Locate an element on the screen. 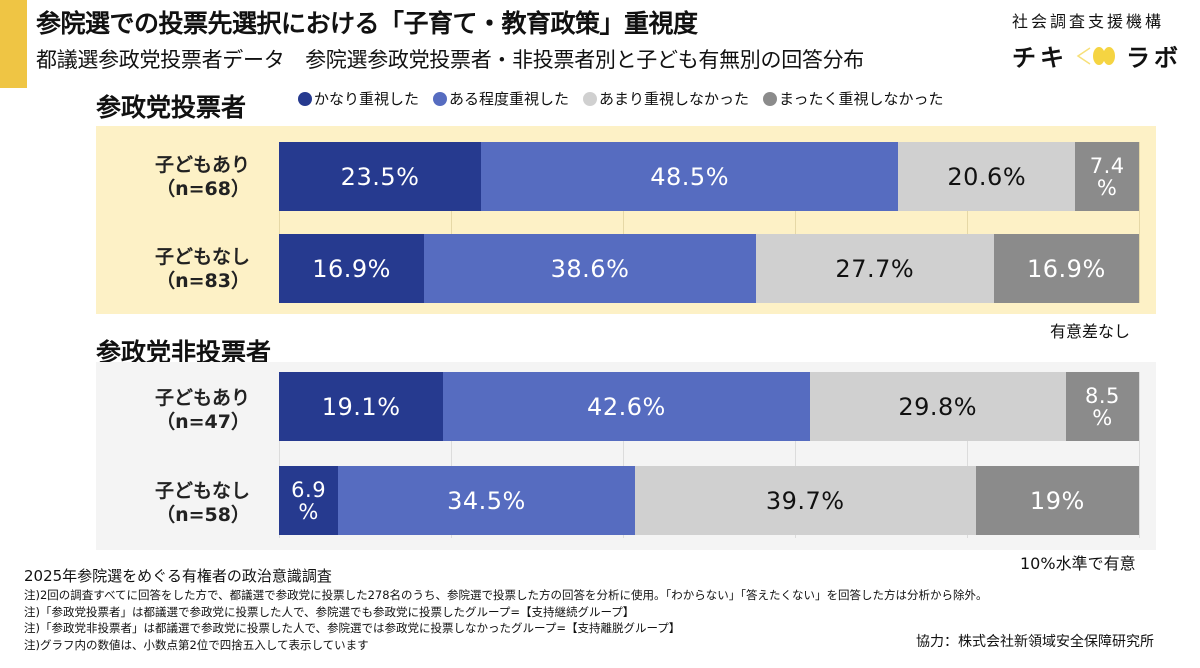 This screenshot has width=1200, height=668. row-label-n: （n=68） is located at coordinates (203, 189).